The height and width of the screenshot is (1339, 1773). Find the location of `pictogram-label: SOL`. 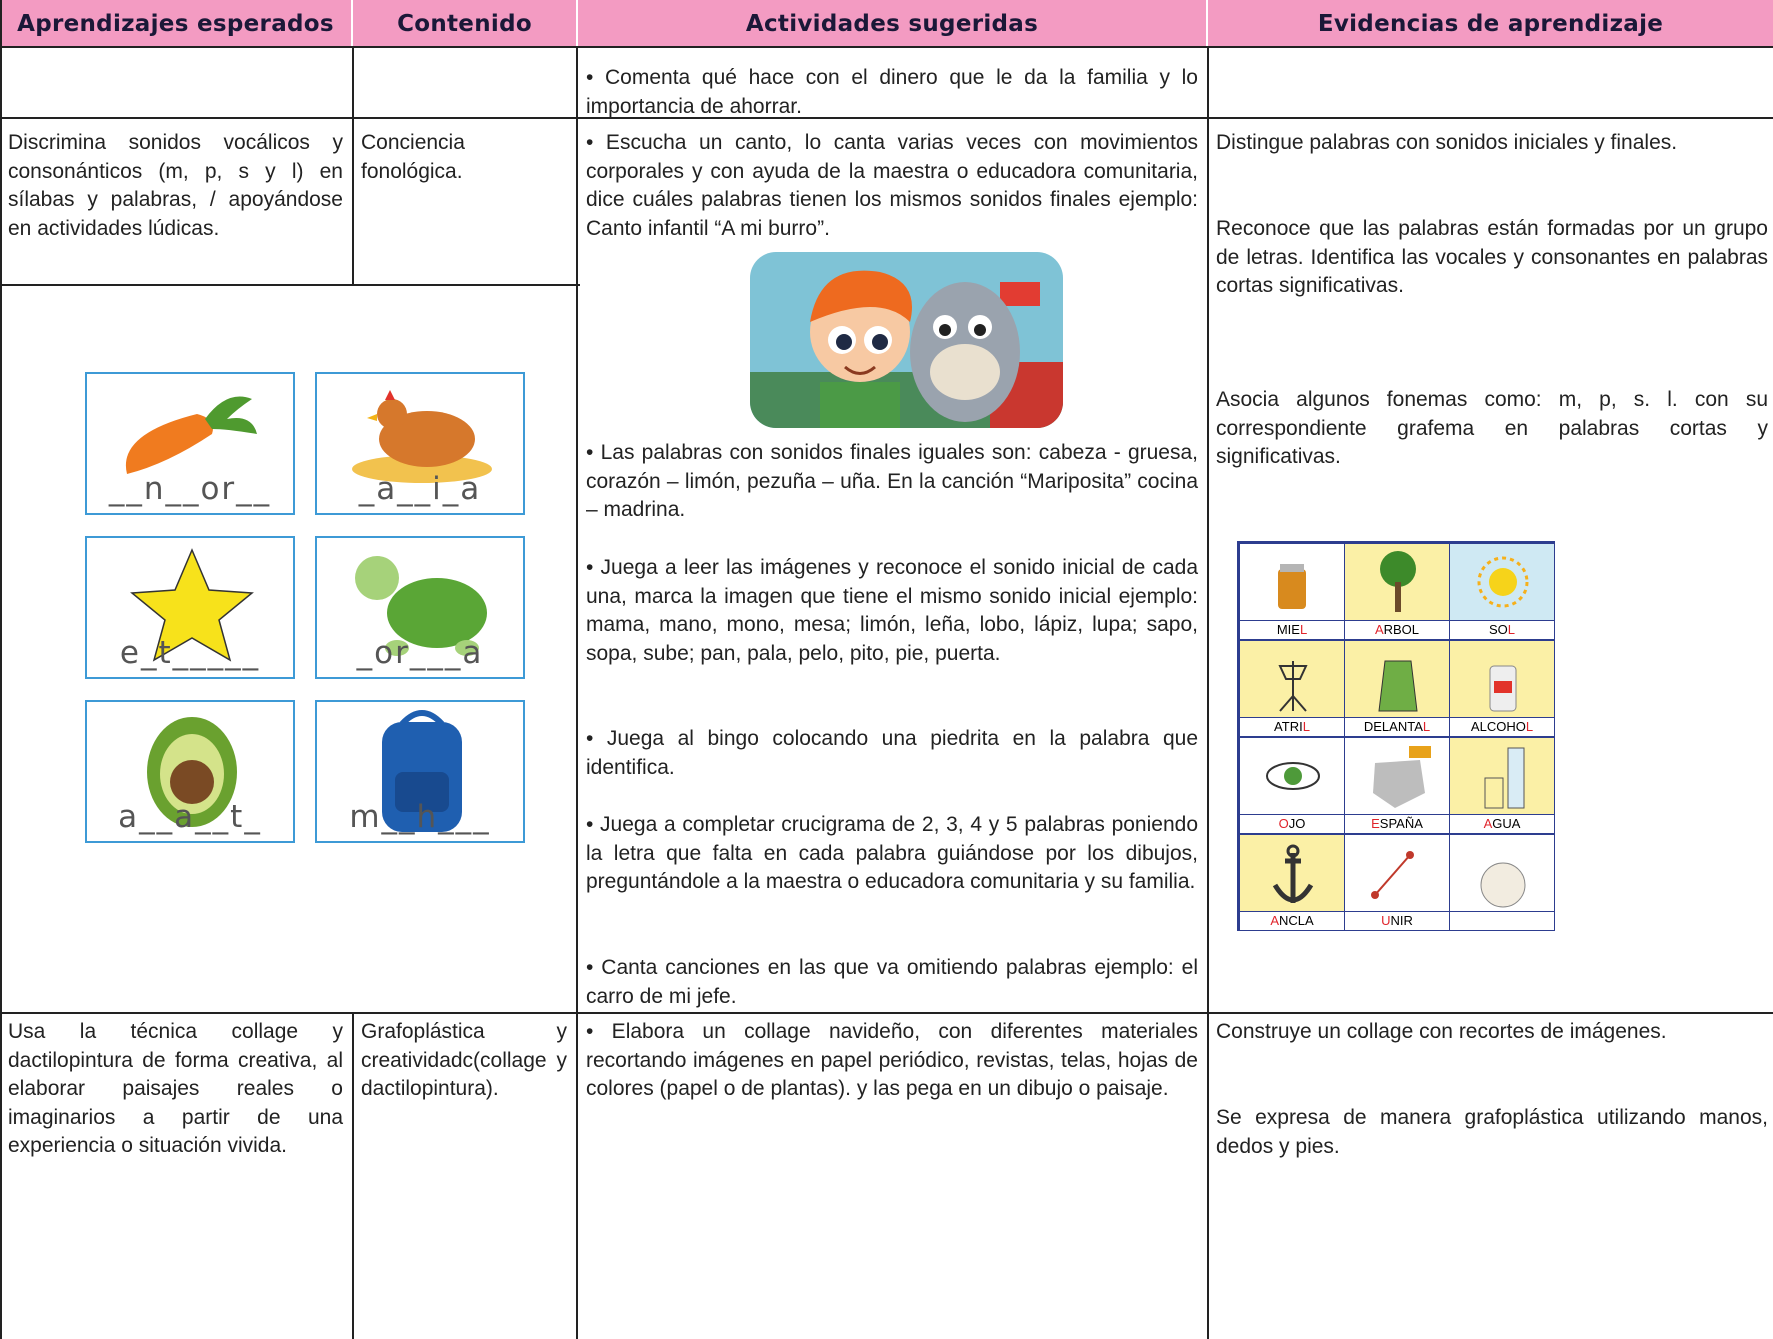

pictogram-label: SOL is located at coordinates (1502, 629).